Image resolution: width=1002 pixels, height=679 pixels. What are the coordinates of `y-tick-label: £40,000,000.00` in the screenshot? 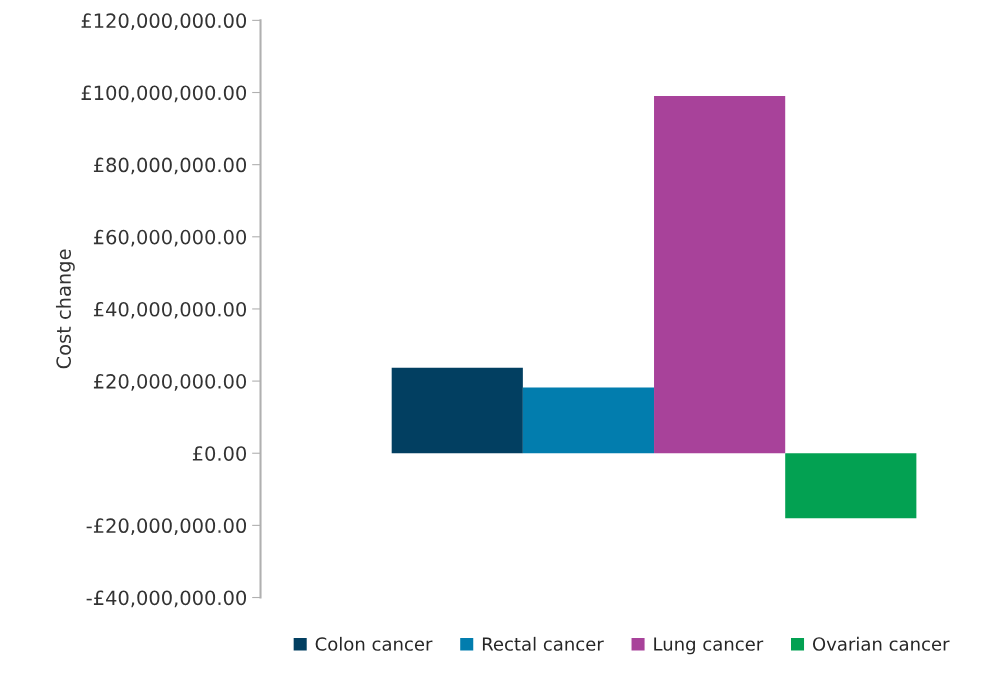 It's located at (170, 310).